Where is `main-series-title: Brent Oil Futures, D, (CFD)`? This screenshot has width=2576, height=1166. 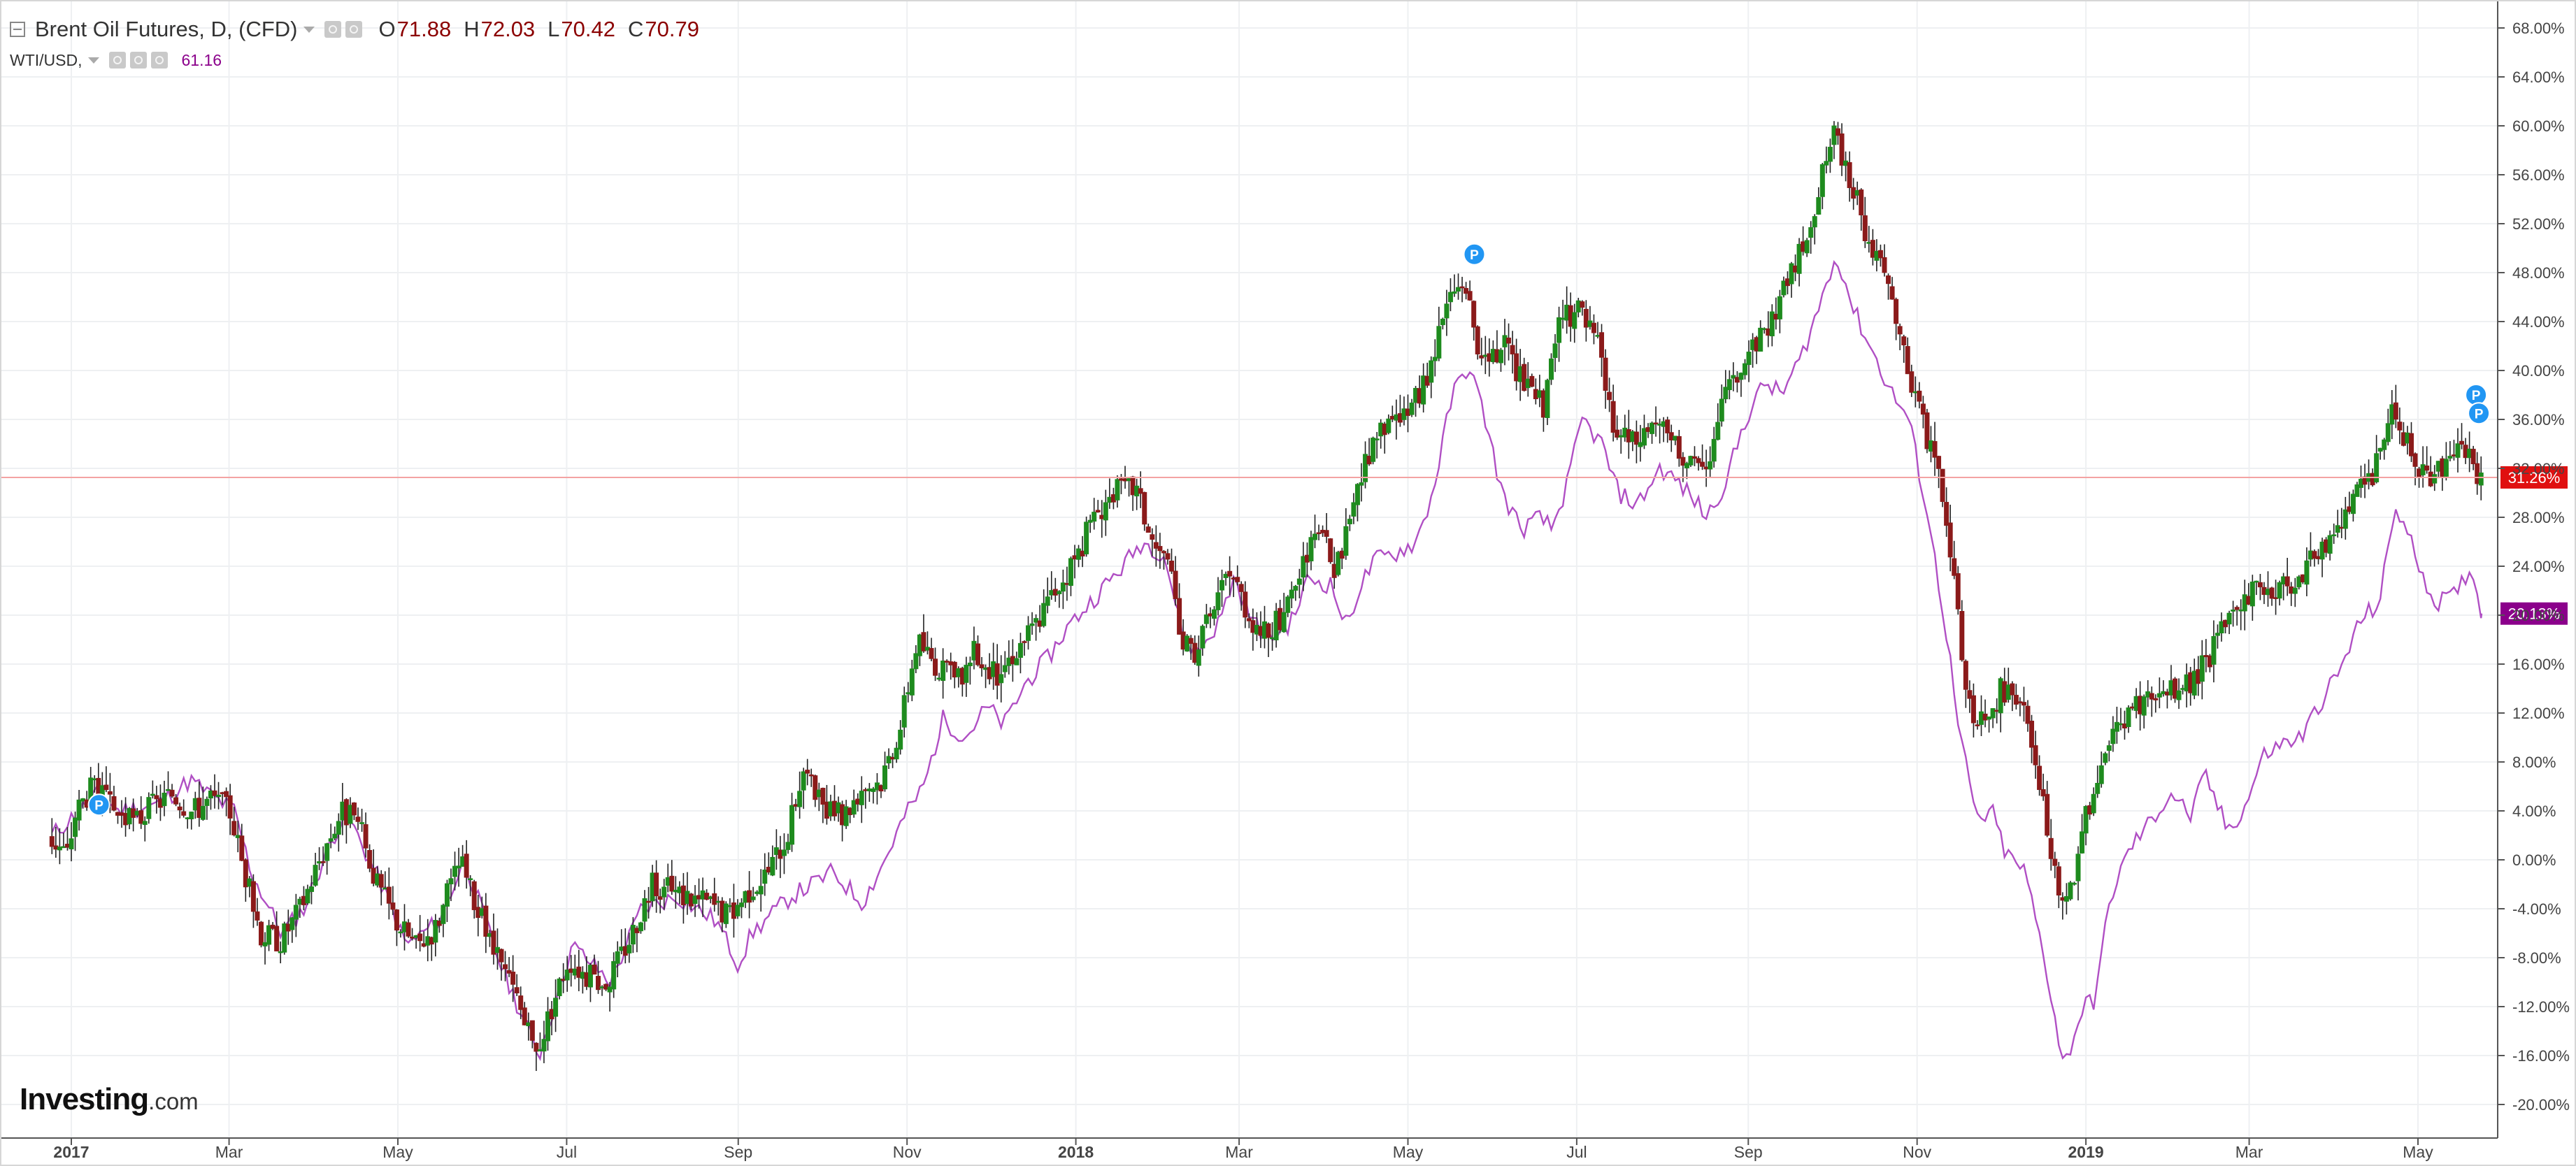
main-series-title: Brent Oil Futures, D, (CFD) is located at coordinates (166, 29).